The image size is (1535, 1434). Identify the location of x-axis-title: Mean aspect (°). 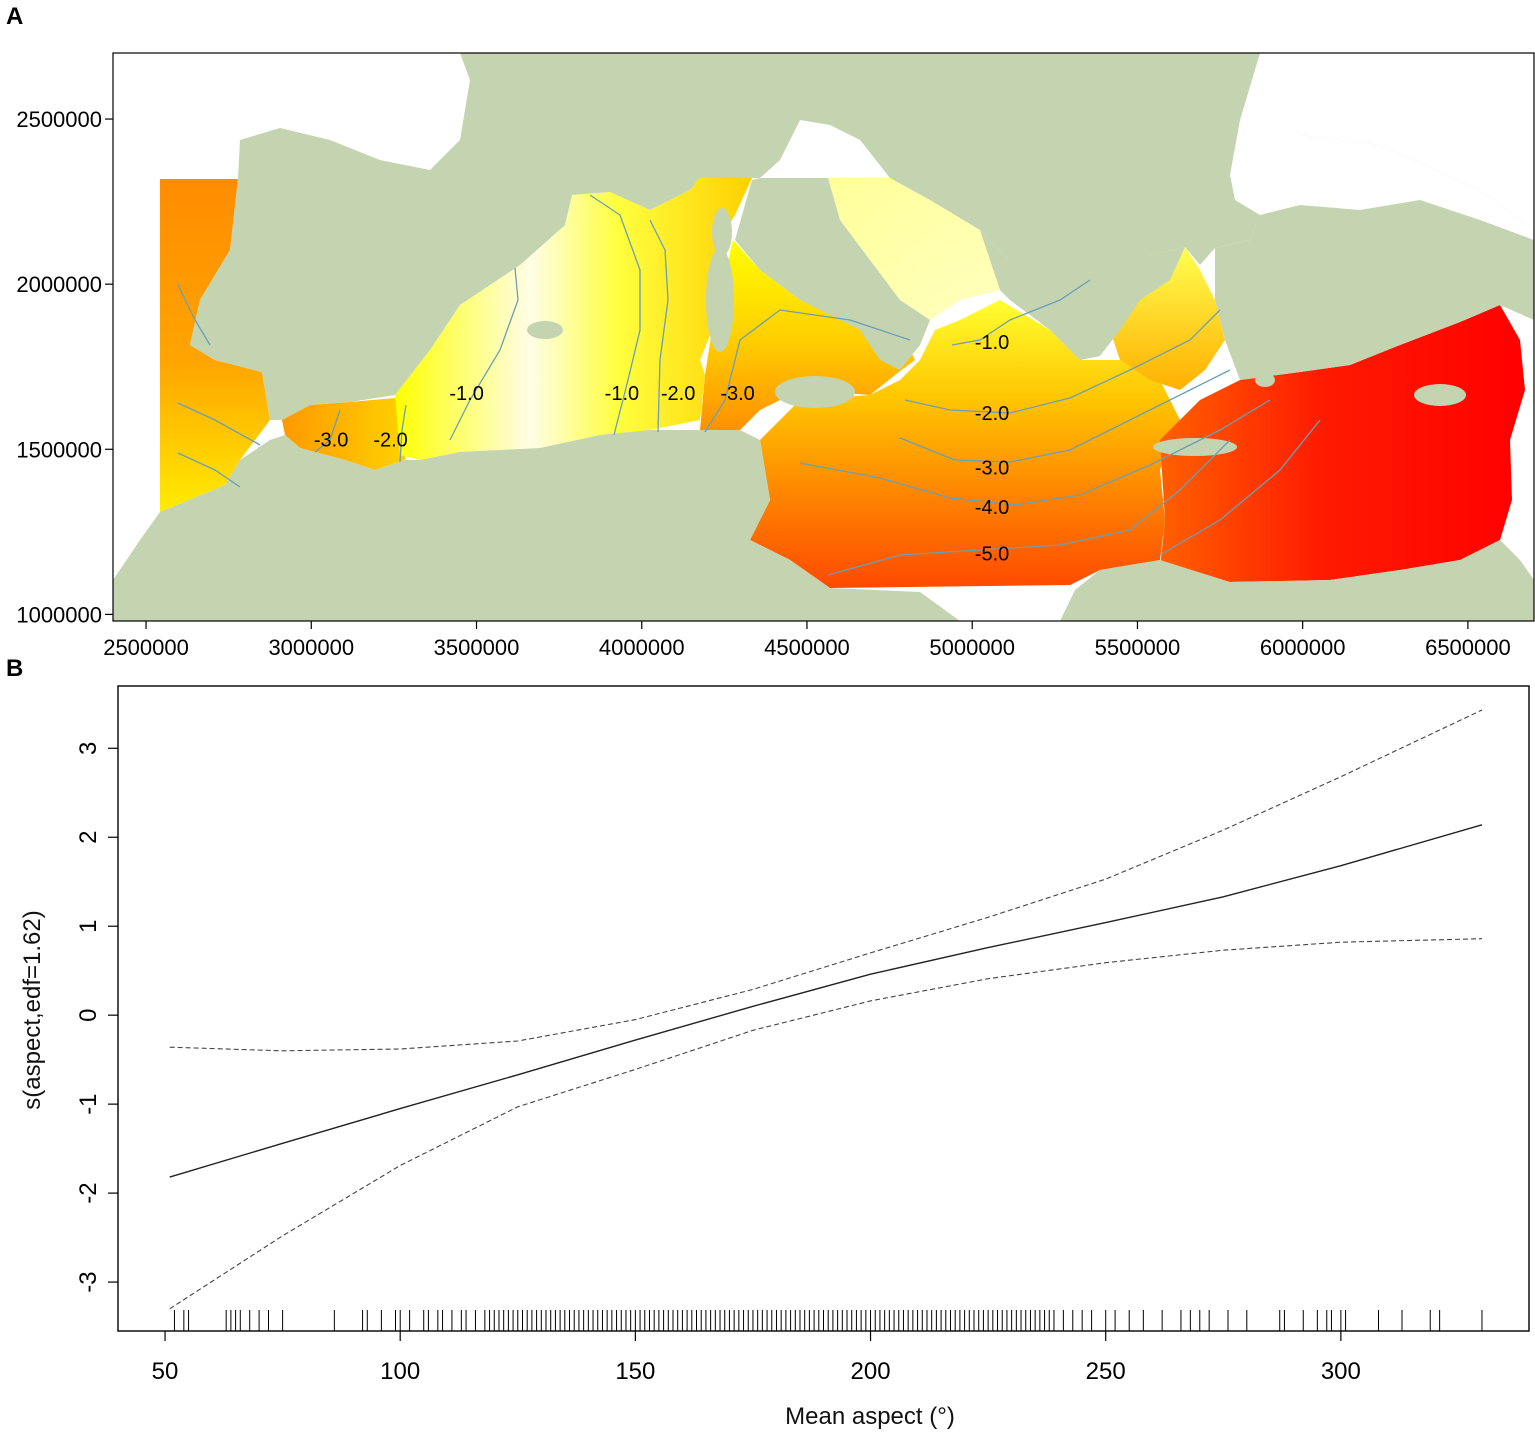
(870, 1416).